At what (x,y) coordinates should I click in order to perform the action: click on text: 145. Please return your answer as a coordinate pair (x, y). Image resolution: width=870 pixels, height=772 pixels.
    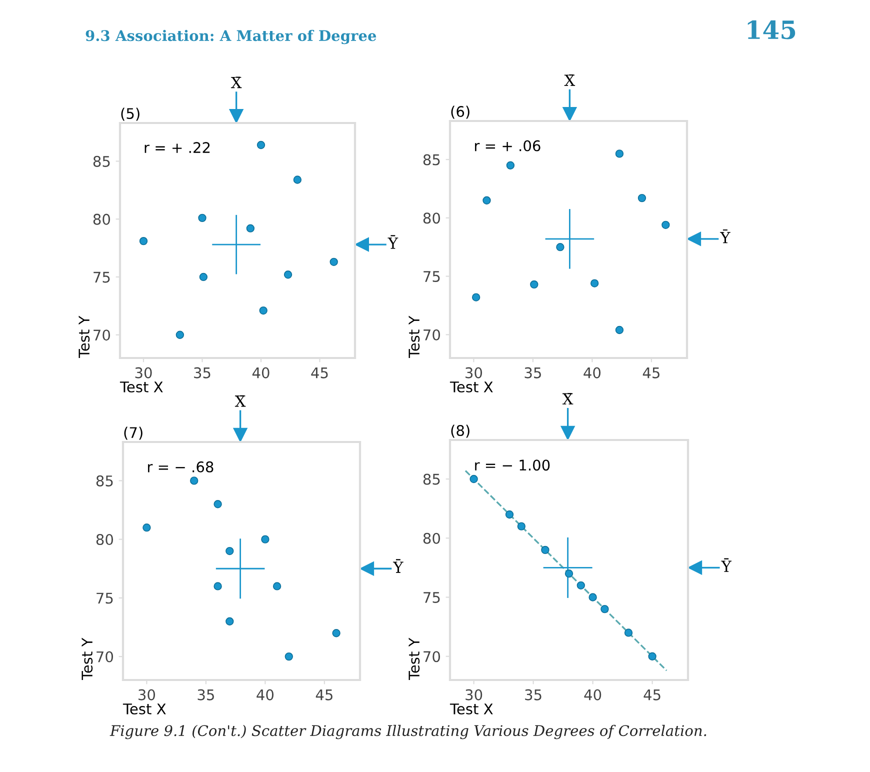
    Looking at the image, I should click on (772, 30).